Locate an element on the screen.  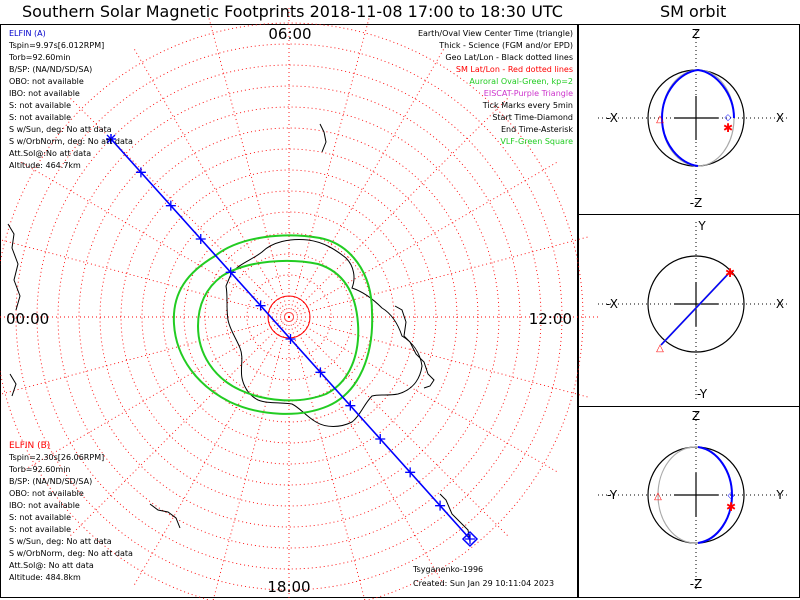
latitude-circle is located at coordinates (289, 317).